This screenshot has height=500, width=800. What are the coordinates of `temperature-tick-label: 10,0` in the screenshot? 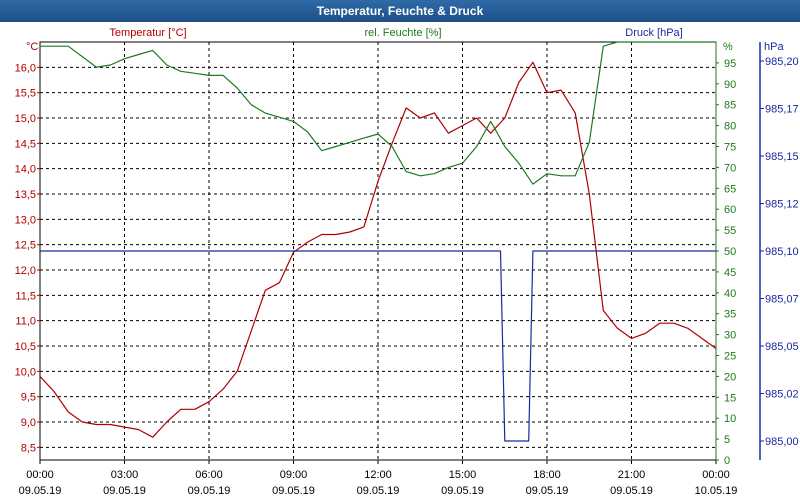 It's located at (25, 372).